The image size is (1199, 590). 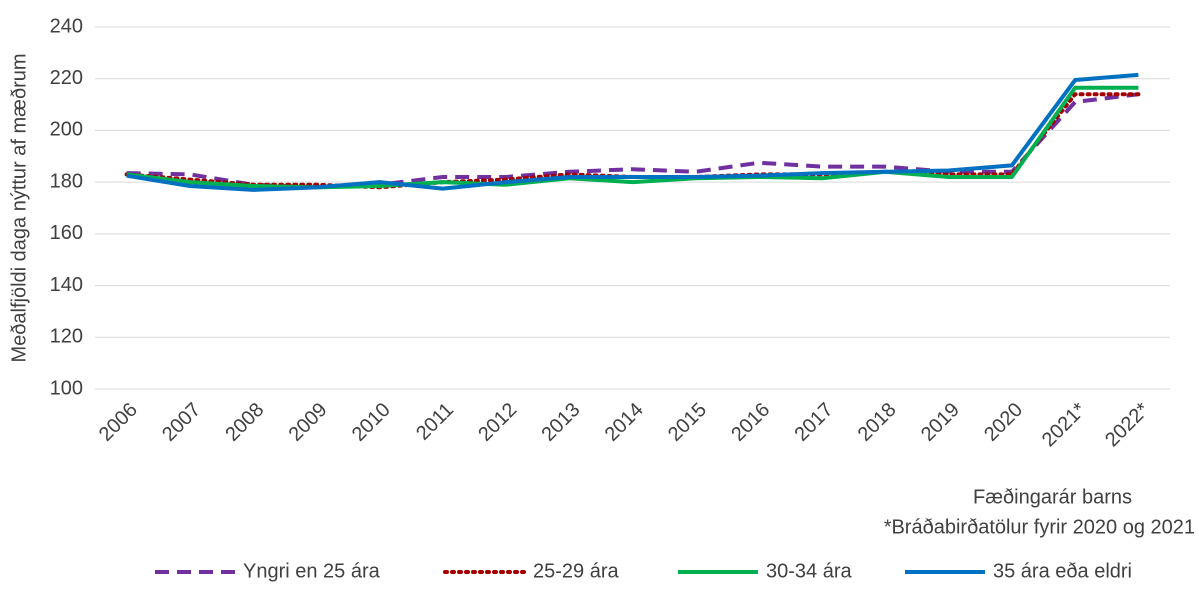 What do you see at coordinates (66, 78) in the screenshot?
I see `y-tick-label: 220` at bounding box center [66, 78].